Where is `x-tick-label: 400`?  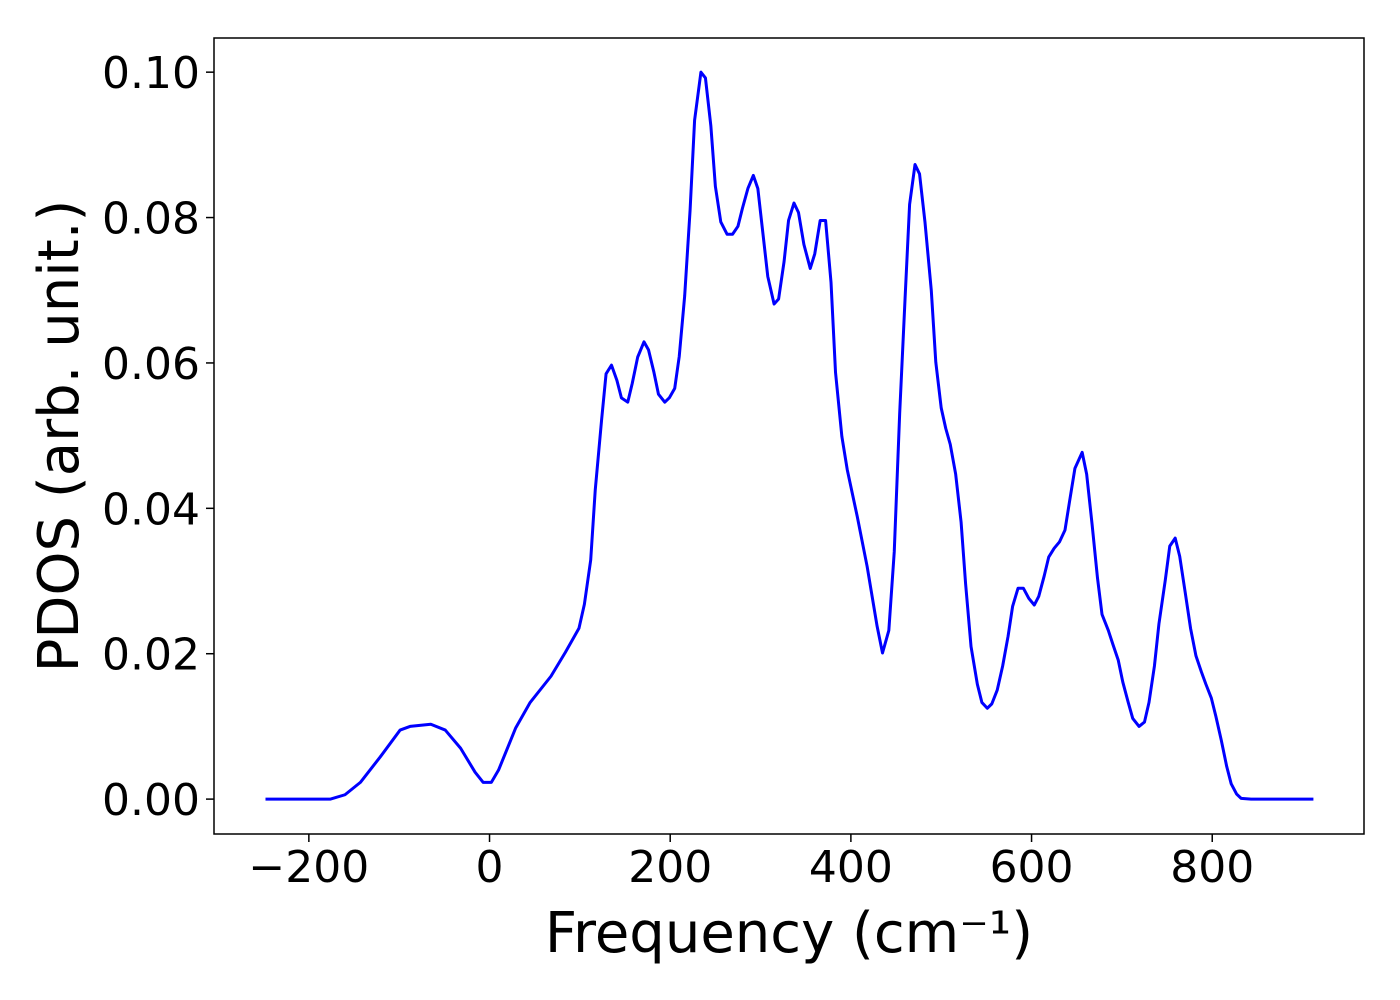 x-tick-label: 400 is located at coordinates (851, 867).